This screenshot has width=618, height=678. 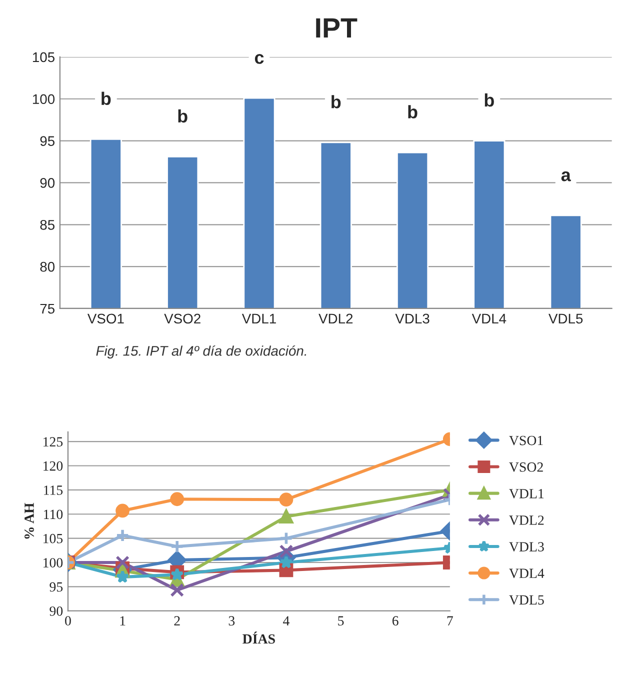 What do you see at coordinates (395, 621) in the screenshot?
I see `x-tick-label: 6` at bounding box center [395, 621].